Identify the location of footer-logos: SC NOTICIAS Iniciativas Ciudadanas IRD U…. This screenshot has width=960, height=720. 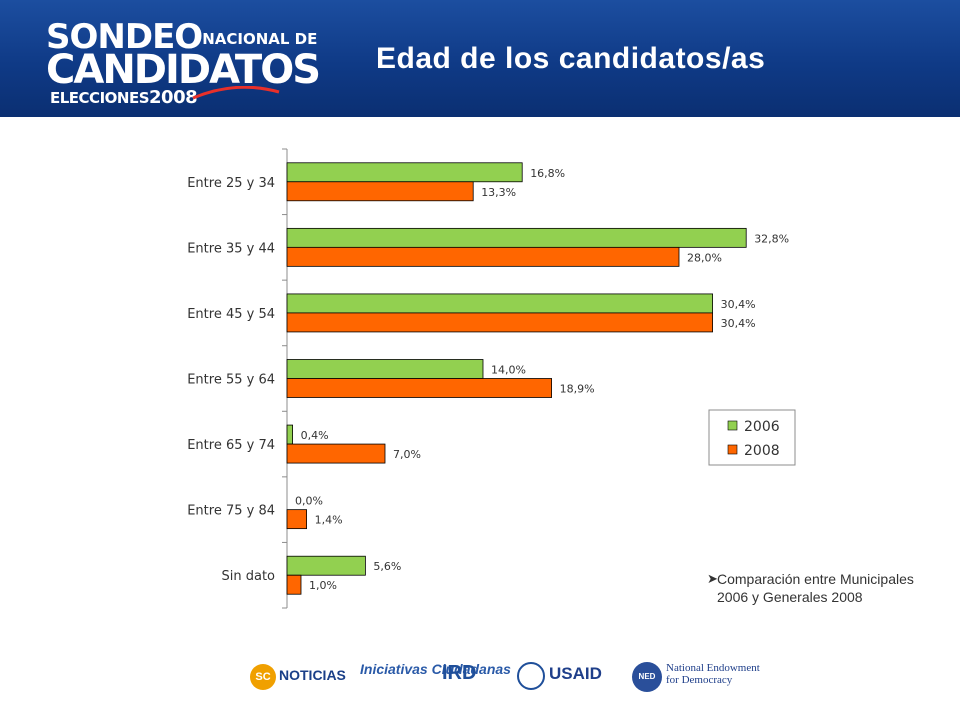
(510, 678).